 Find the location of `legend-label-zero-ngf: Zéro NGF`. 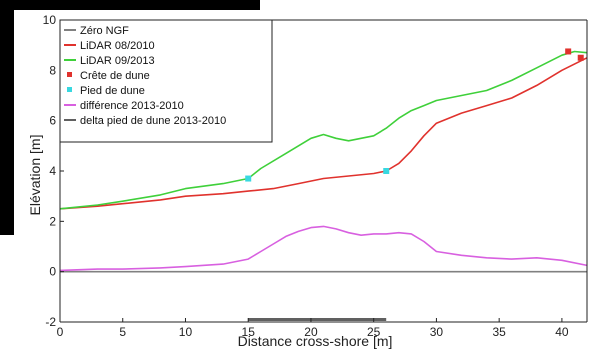

legend-label-zero-ngf: Zéro NGF is located at coordinates (104, 31).